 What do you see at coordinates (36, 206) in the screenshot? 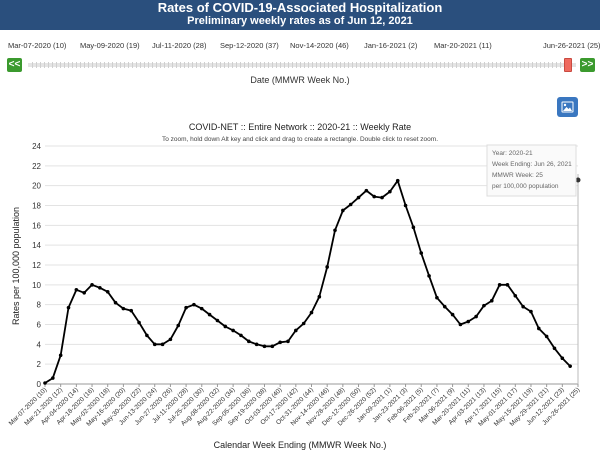
I see `y-tick-label: 18` at bounding box center [36, 206].